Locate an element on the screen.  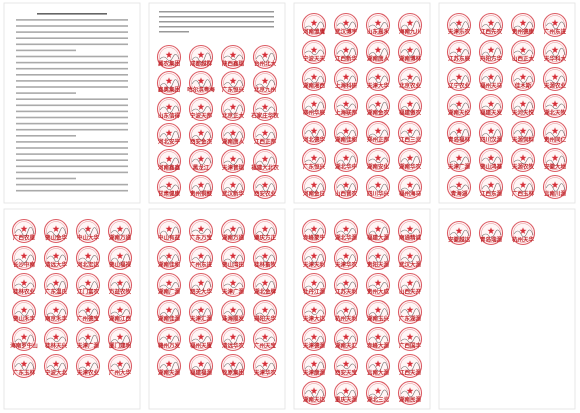
seal-label: 肇庆方正 is located at coordinates (265, 238).